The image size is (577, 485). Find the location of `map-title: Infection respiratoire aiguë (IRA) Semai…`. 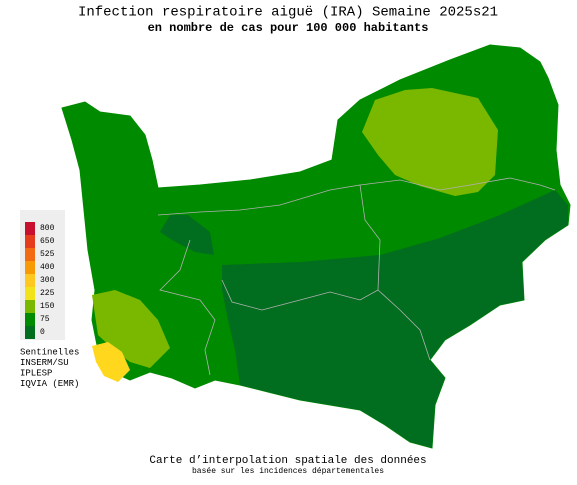

map-title: Infection respiratoire aiguë (IRA) Semai… is located at coordinates (288, 13).